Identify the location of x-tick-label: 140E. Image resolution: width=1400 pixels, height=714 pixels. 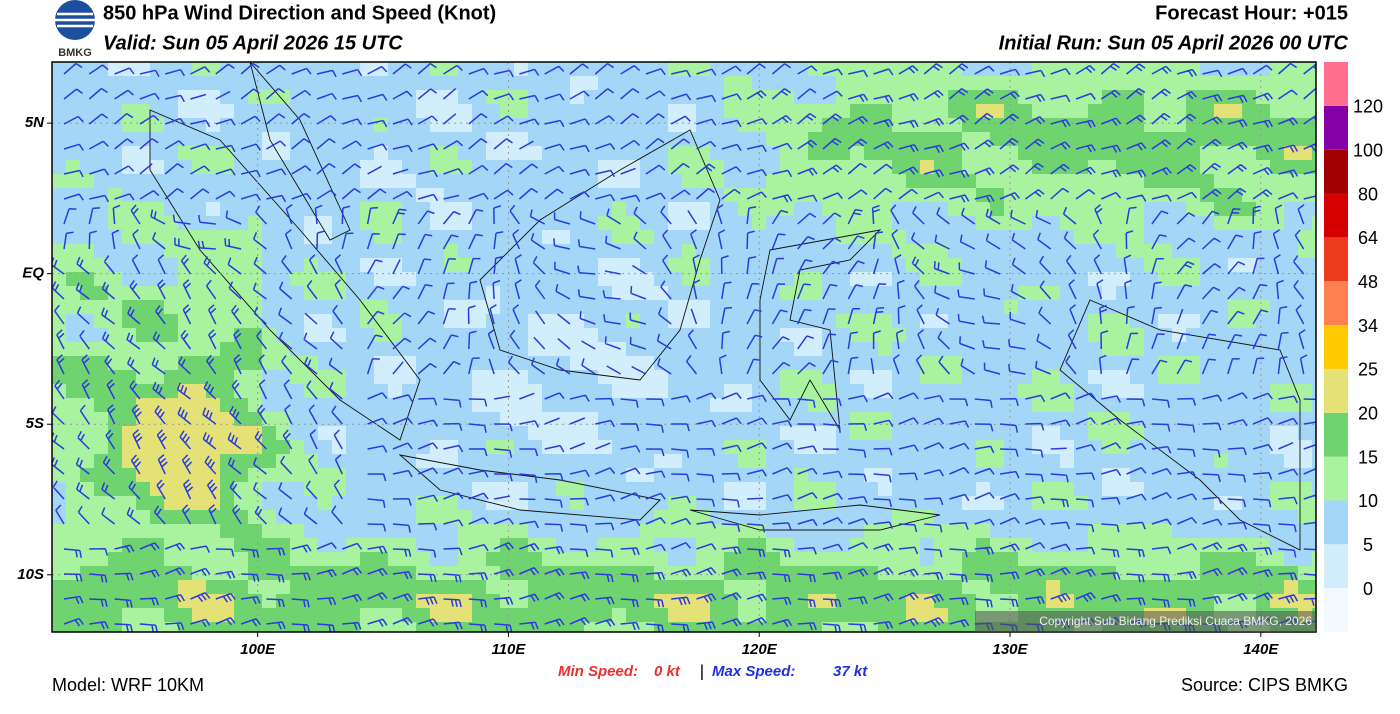
(1261, 649).